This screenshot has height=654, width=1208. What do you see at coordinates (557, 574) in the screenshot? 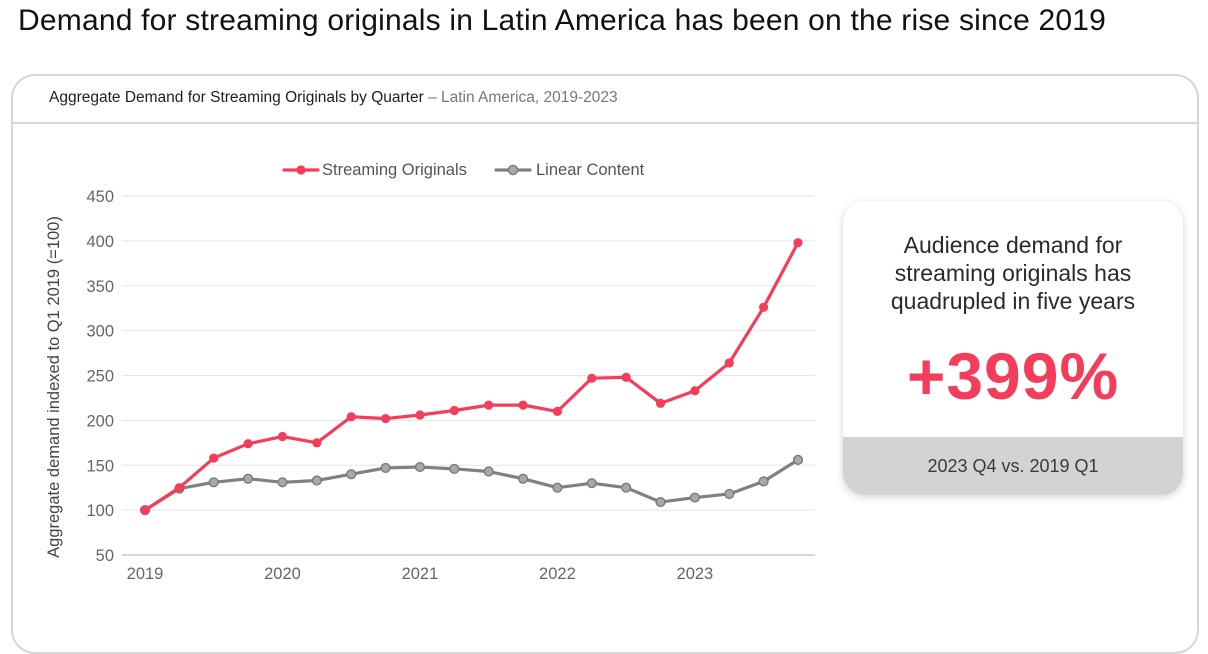
I see `x-tick-label: 2022` at bounding box center [557, 574].